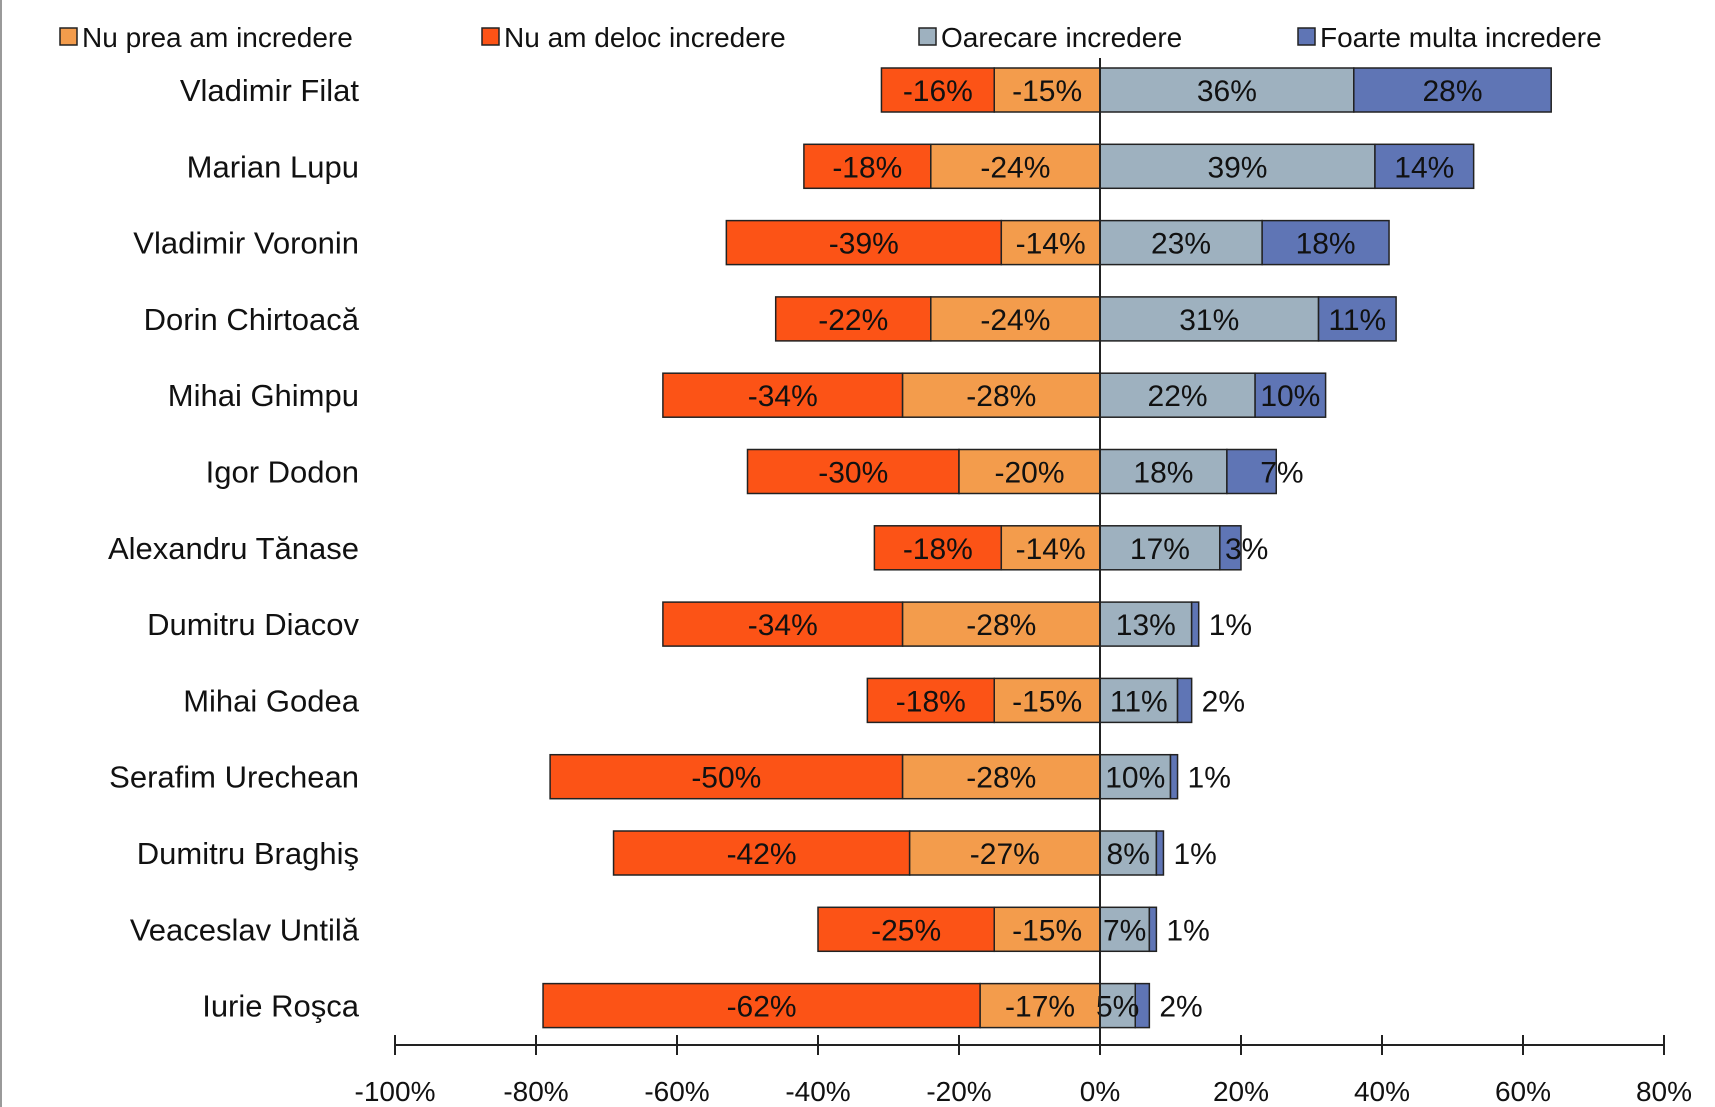  I want to click on data-label-oarecare-incredere: 8%, so click(1128, 854).